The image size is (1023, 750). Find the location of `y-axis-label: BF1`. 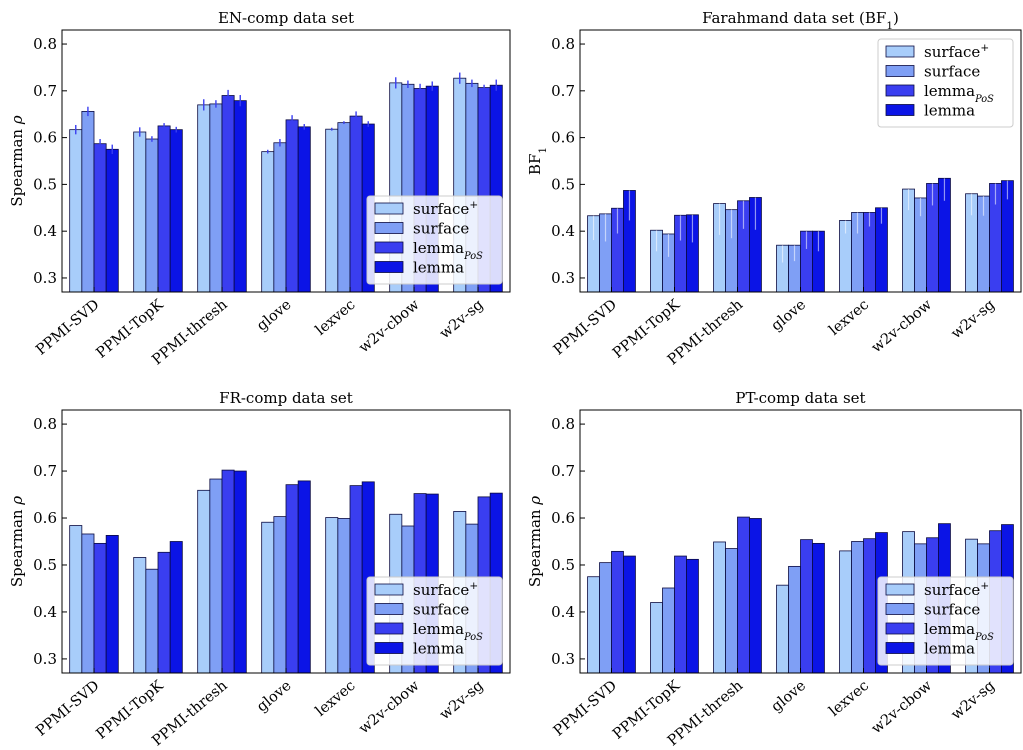

y-axis-label: BF1 is located at coordinates (537, 161).